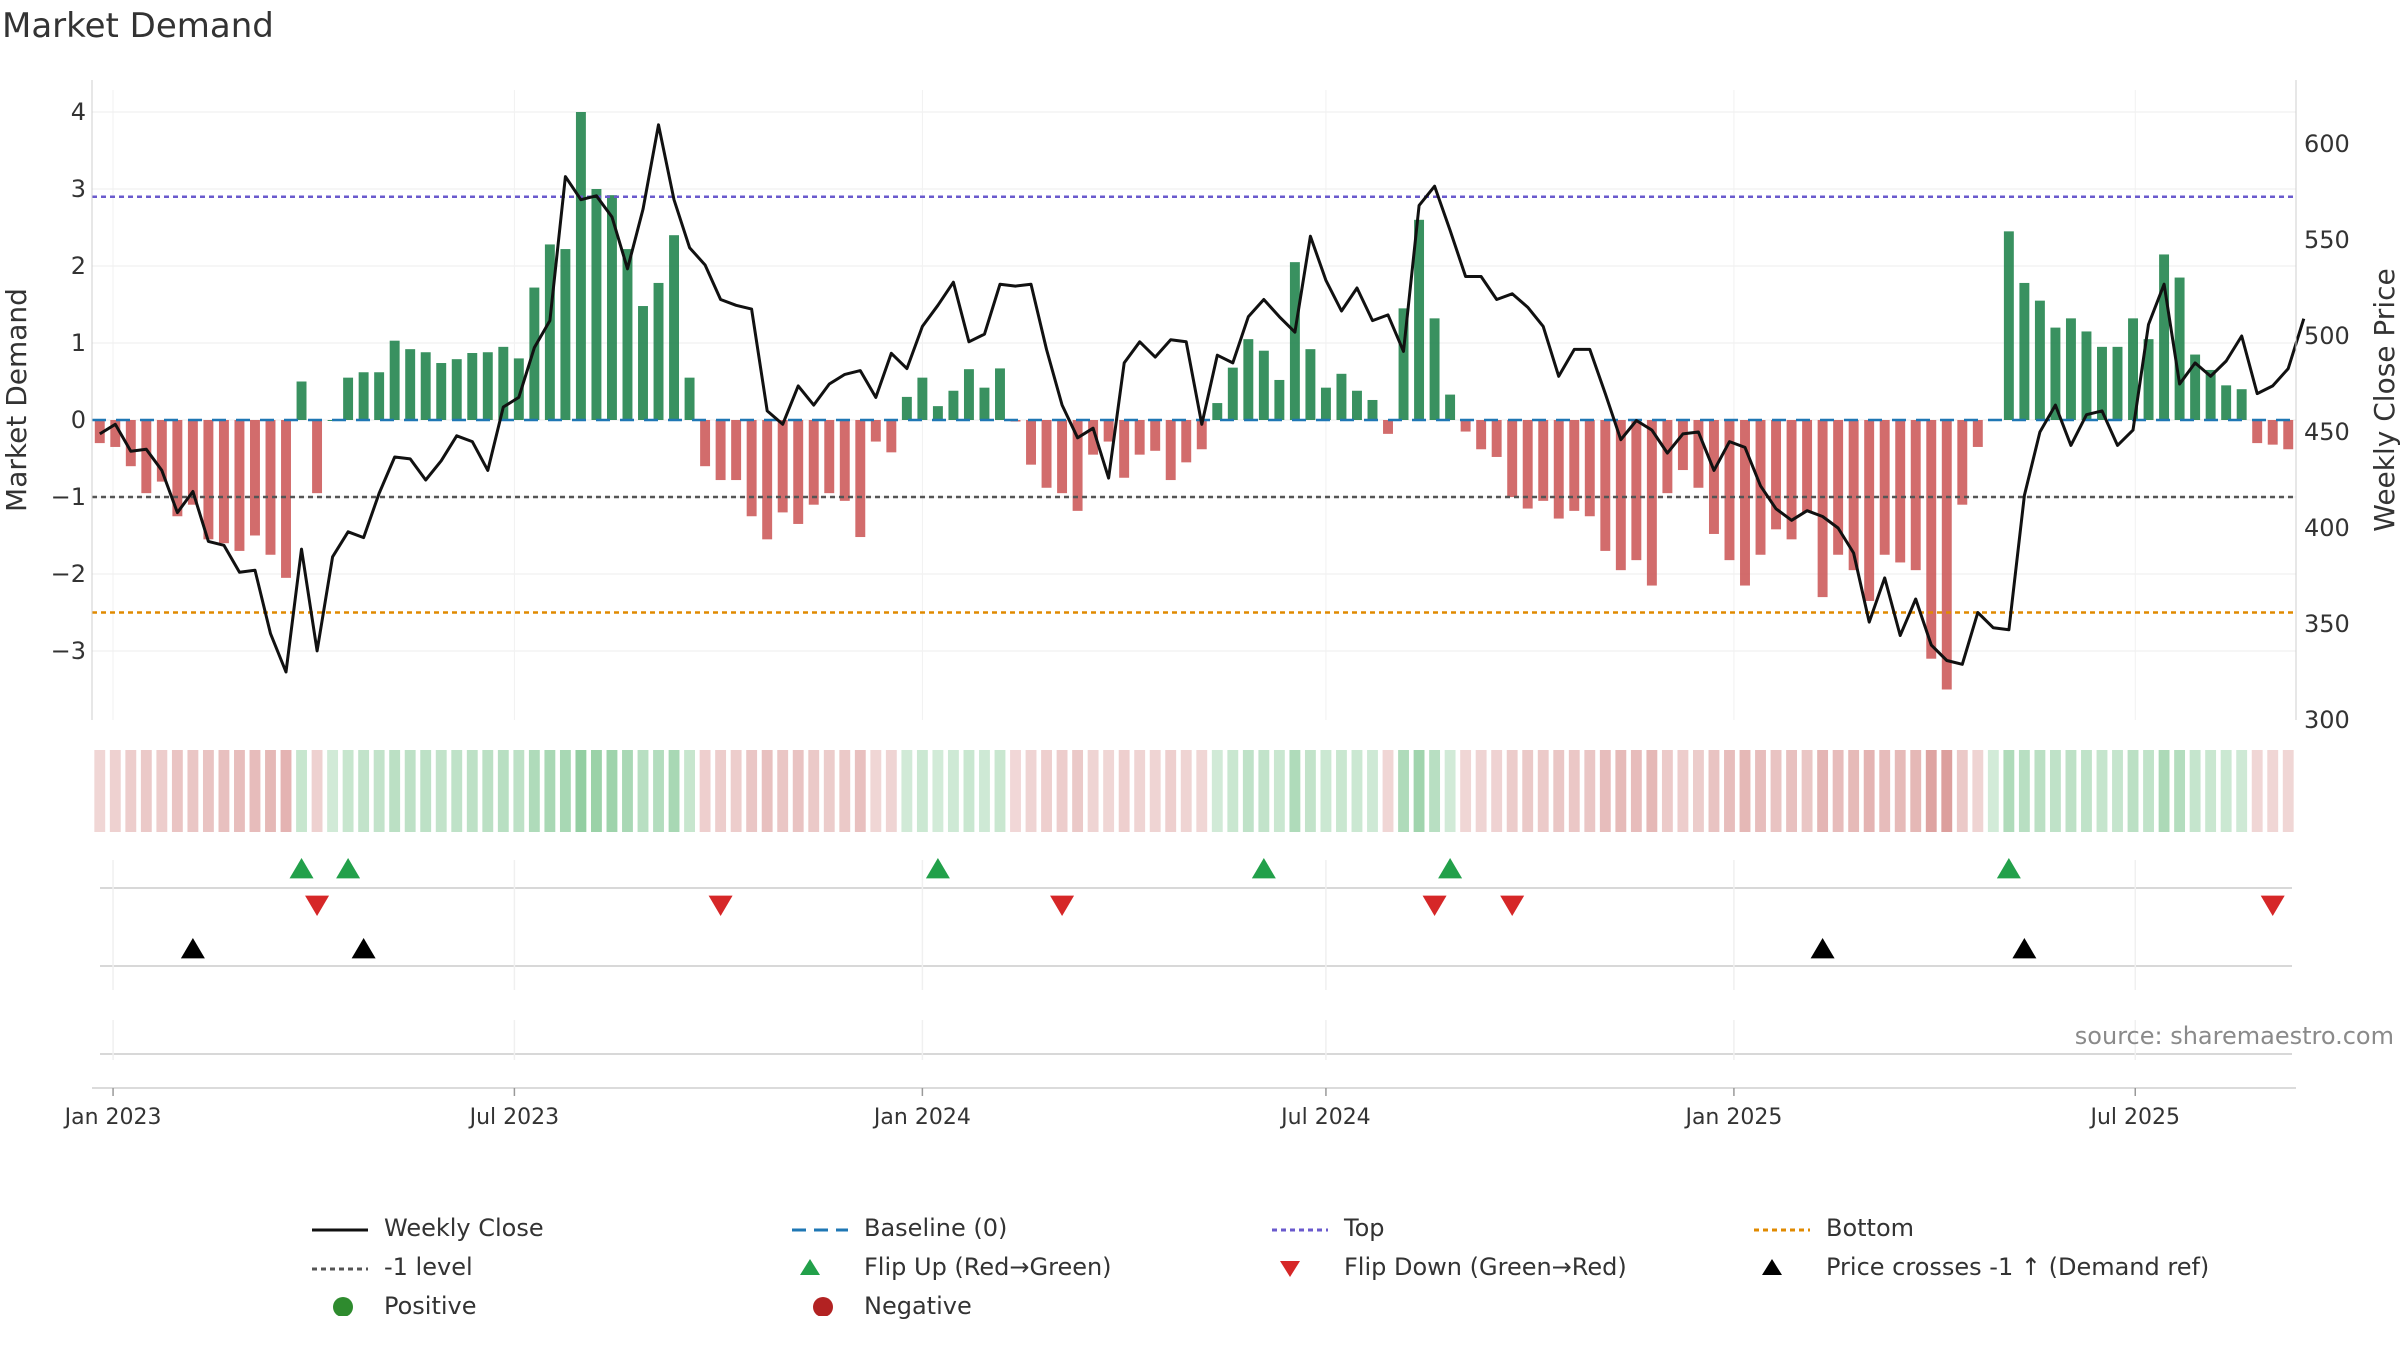 This screenshot has width=2400, height=1350. What do you see at coordinates (918, 1306) in the screenshot?
I see `legend-label: Negative` at bounding box center [918, 1306].